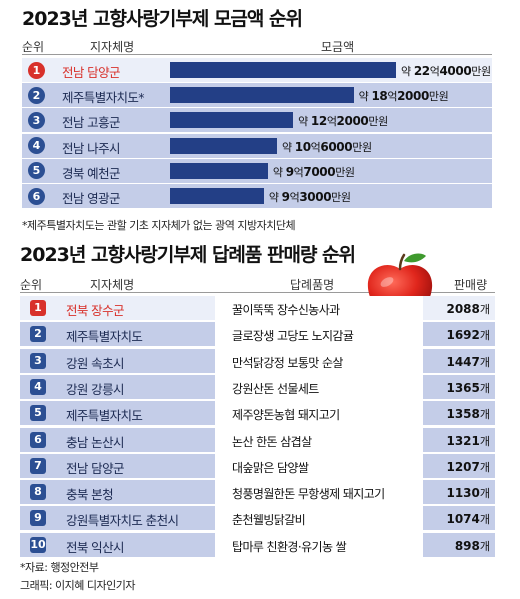  Describe the element at coordinates (468, 493) in the screenshot. I see `sales-label: 1130개` at that location.